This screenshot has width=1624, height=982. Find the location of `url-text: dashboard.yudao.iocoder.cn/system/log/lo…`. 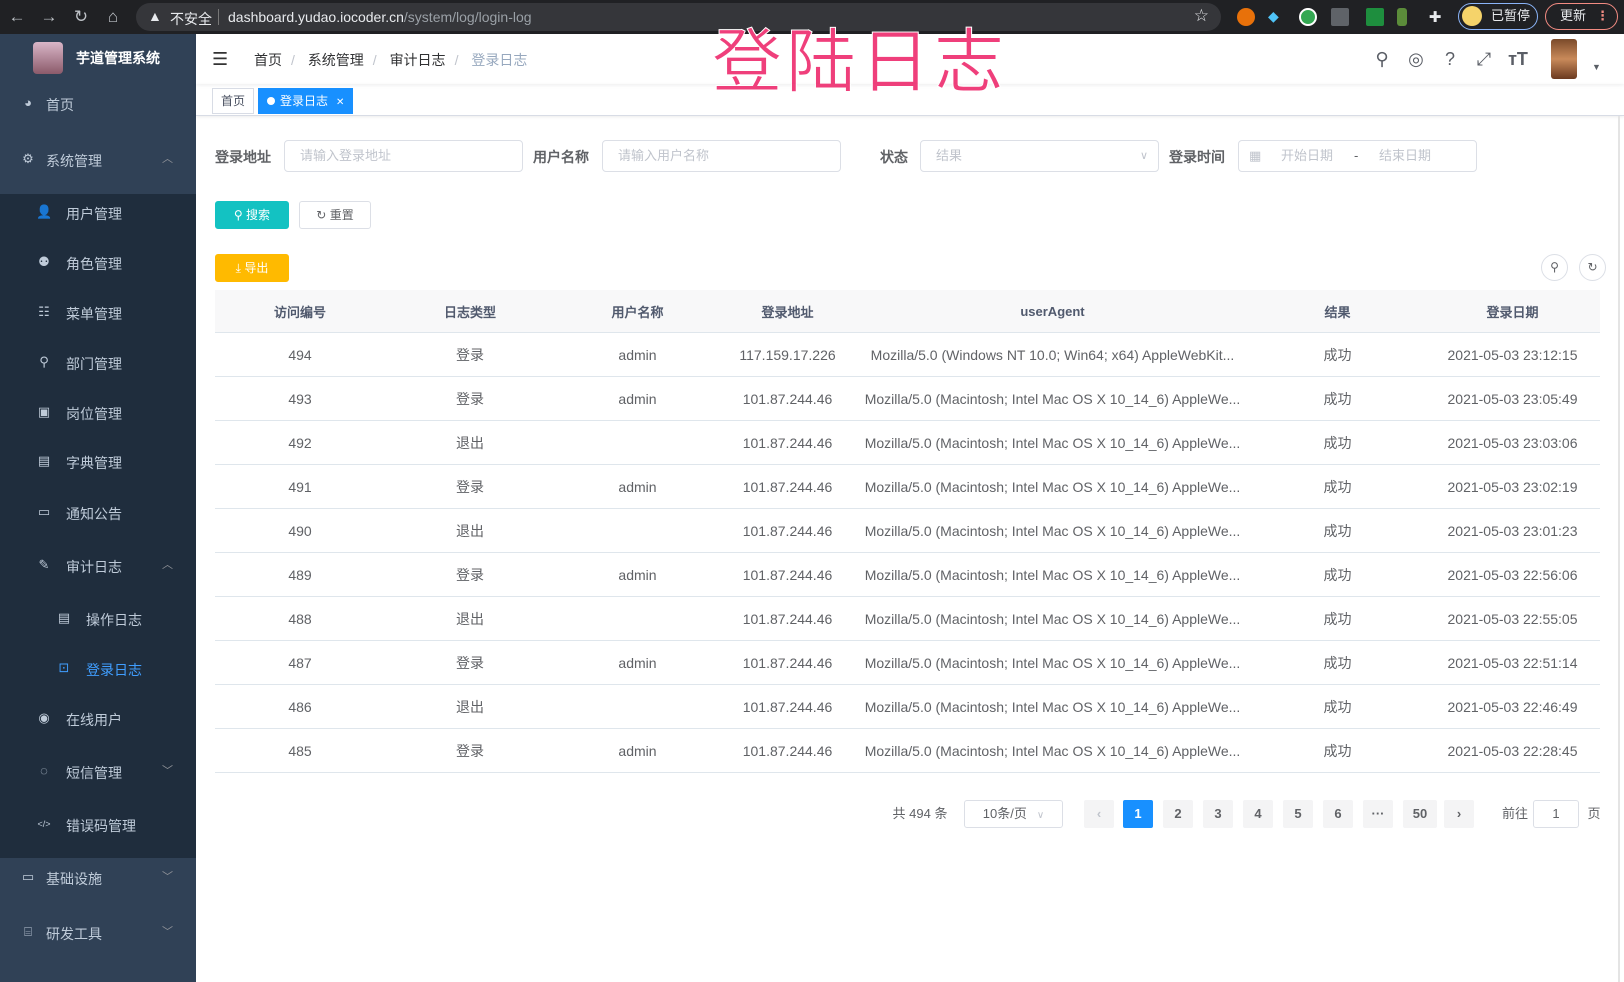

url-text: dashboard.yudao.iocoder.cn/system/log/lo… is located at coordinates (380, 17).